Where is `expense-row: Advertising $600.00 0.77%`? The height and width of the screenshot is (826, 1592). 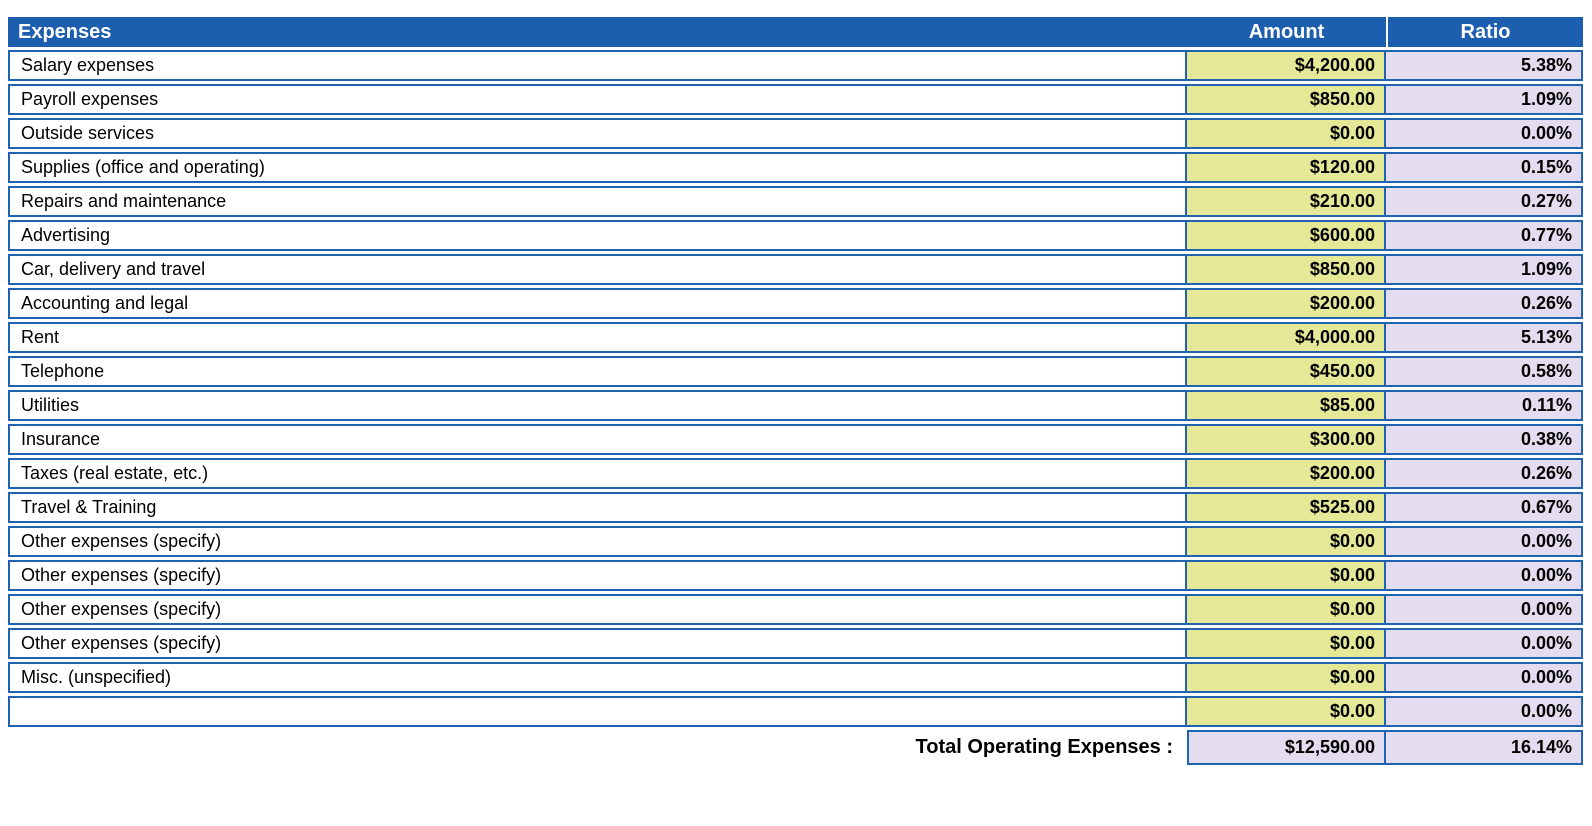 expense-row: Advertising $600.00 0.77% is located at coordinates (795, 235).